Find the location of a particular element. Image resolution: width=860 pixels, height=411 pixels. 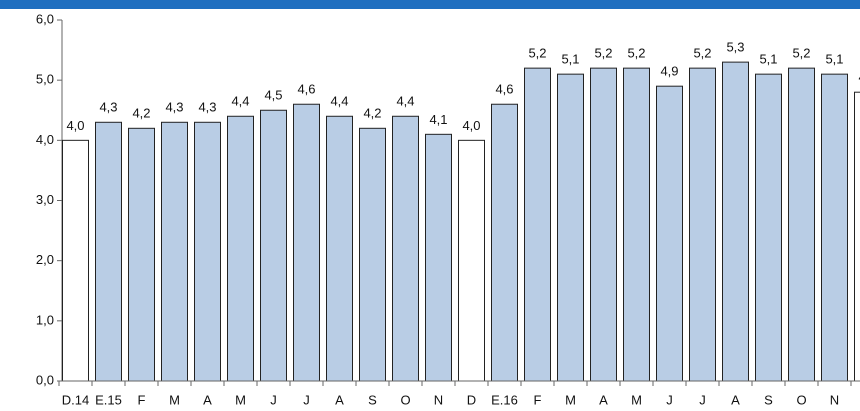

y-tick-label: 0,0 is located at coordinates (45, 379).